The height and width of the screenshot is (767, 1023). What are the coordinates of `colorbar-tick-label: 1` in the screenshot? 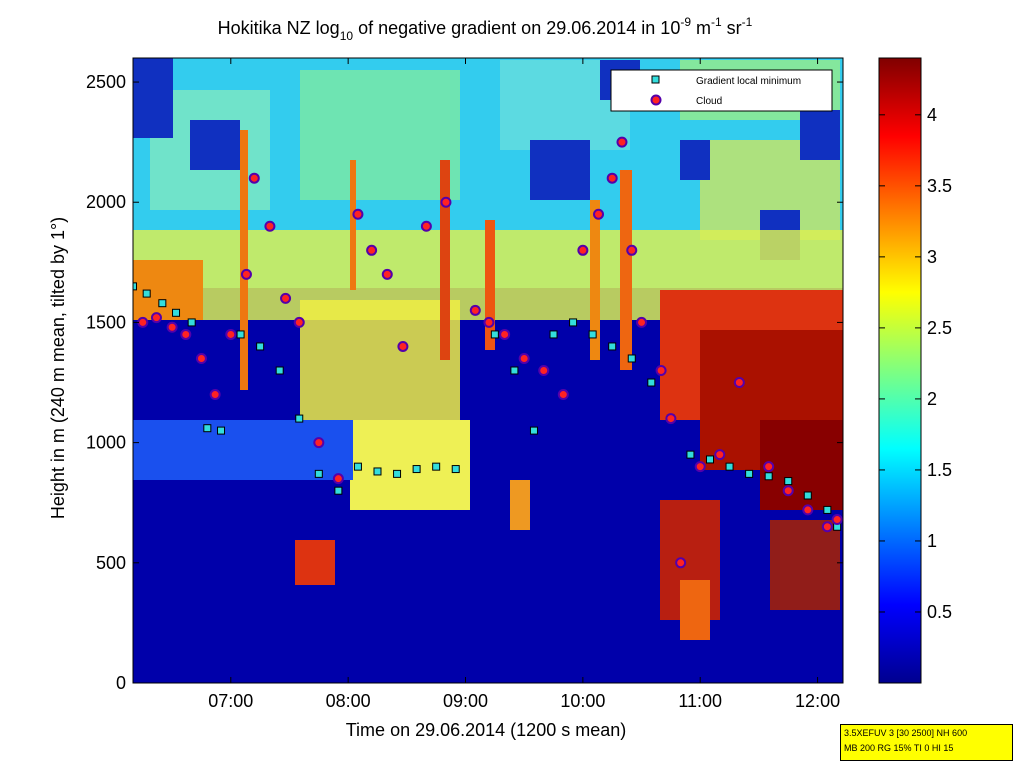 It's located at (932, 541).